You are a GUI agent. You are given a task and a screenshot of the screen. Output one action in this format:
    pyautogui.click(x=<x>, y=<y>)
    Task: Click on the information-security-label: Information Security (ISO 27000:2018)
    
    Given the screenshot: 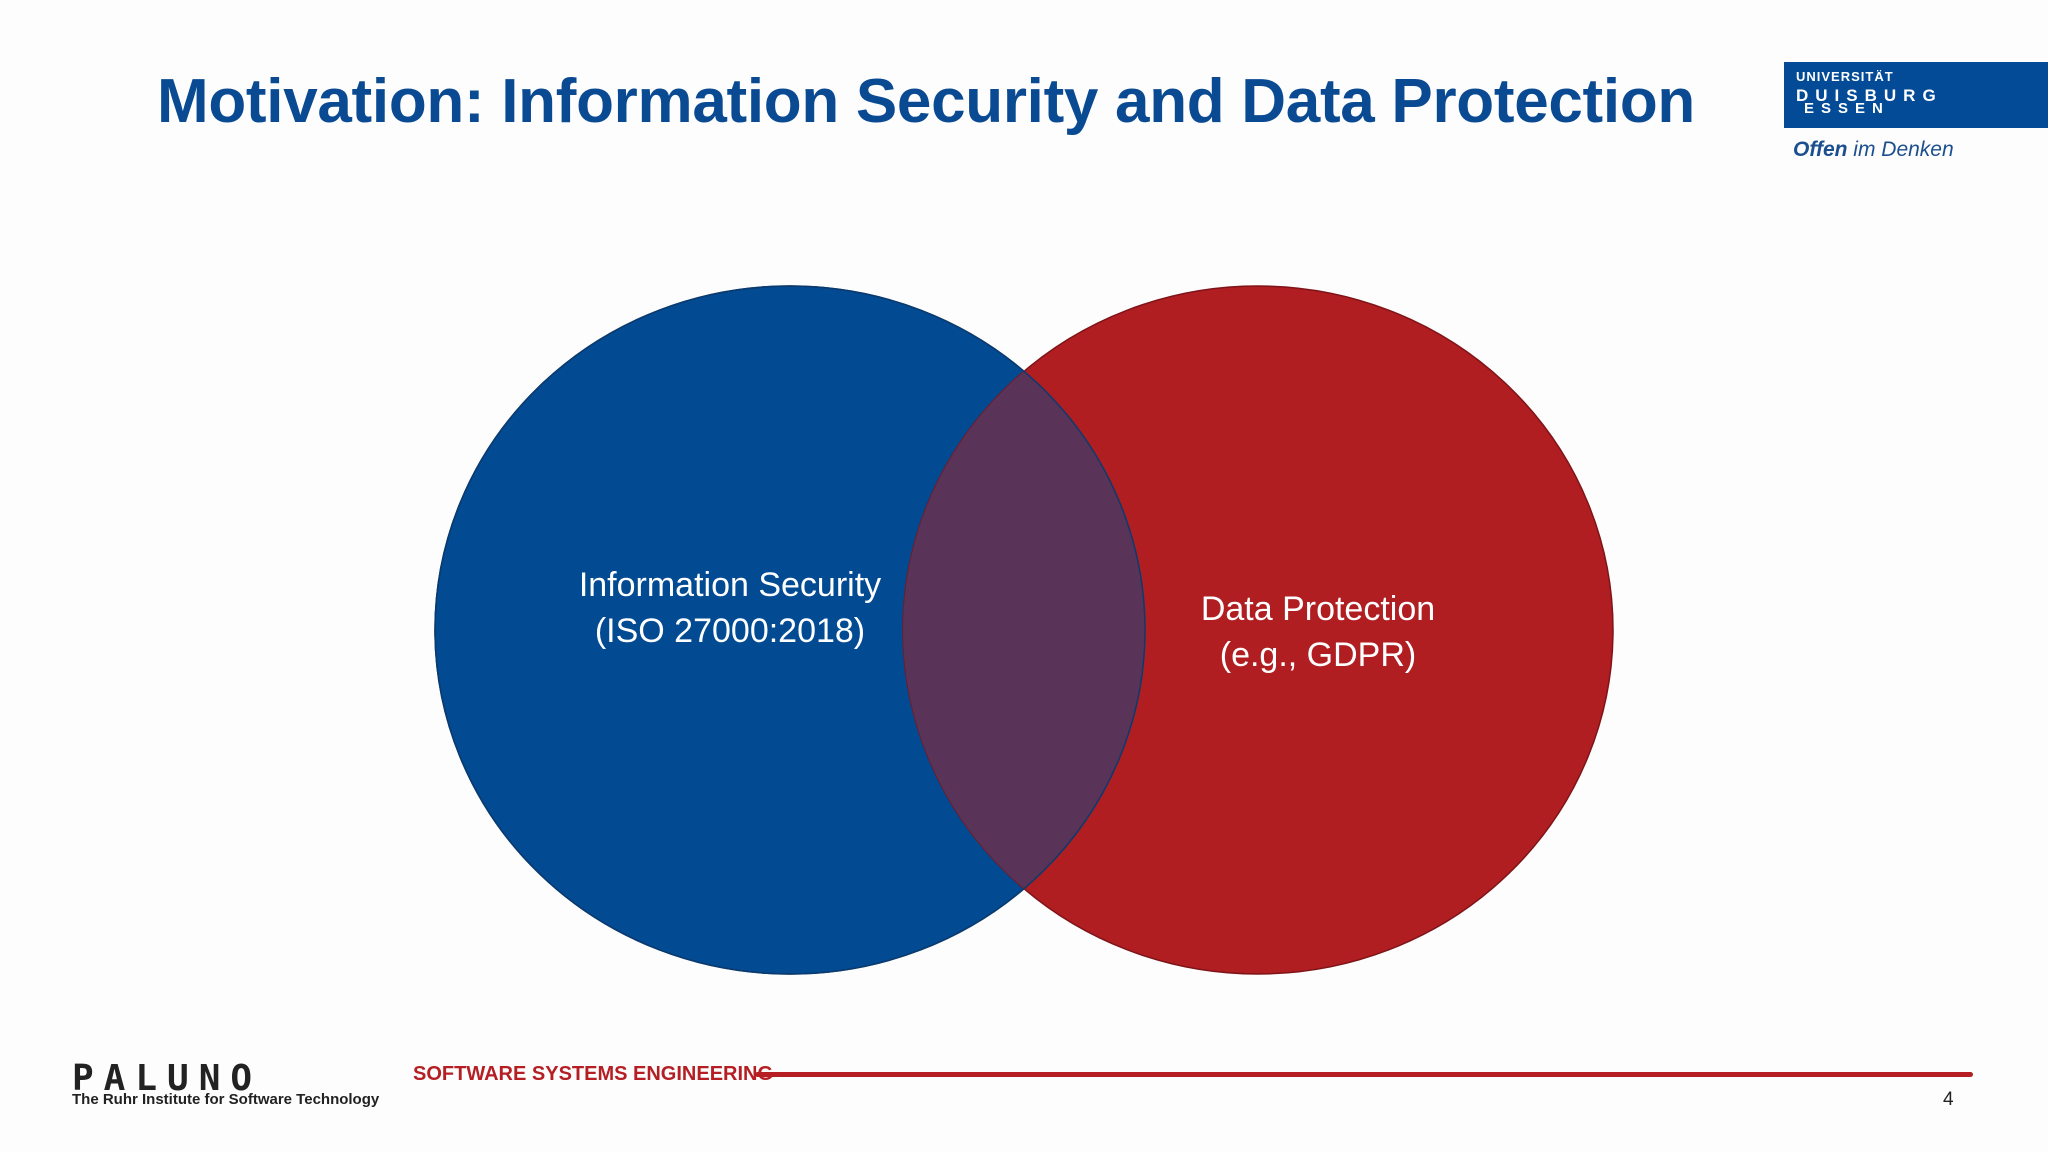 What is the action you would take?
    pyautogui.click(x=730, y=608)
    